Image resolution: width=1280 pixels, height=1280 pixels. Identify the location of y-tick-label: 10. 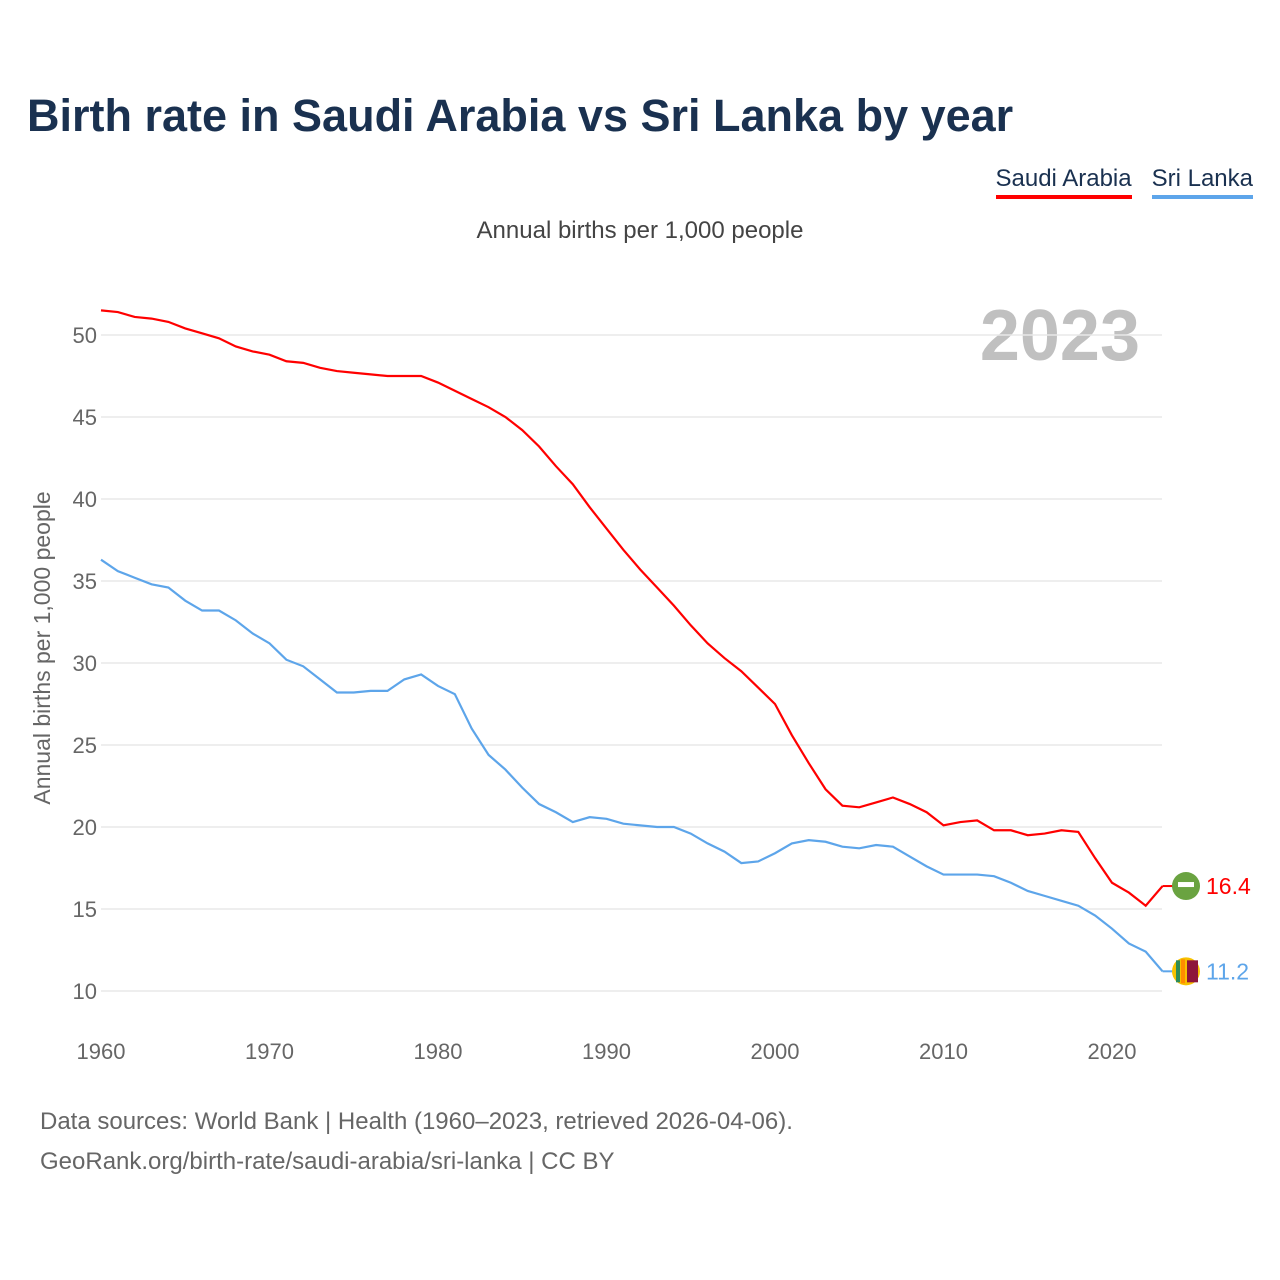
(85, 991).